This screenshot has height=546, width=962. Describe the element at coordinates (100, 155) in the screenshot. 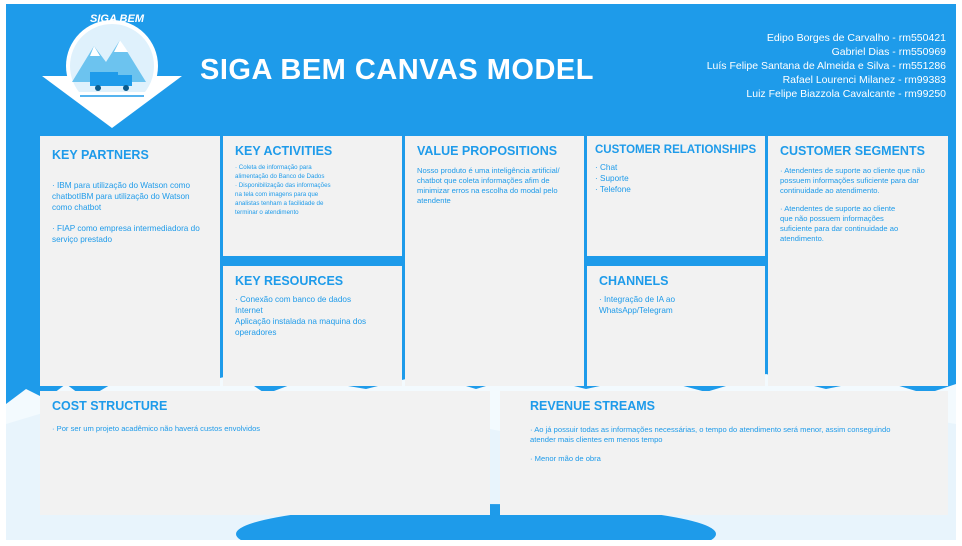

I see `key-partners-title: KEY PARTNERS` at that location.